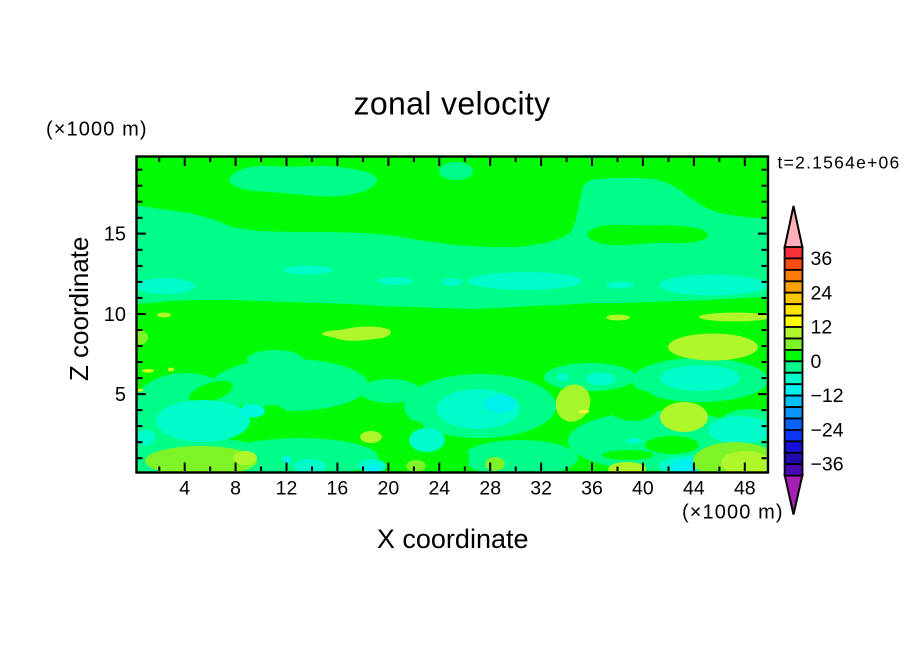 The width and height of the screenshot is (904, 654). I want to click on svg-text: −12, so click(827, 396).